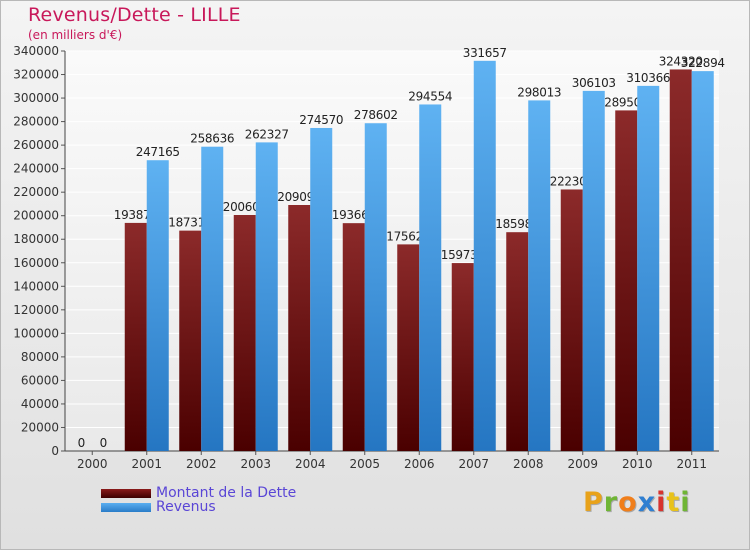 The image size is (750, 550). What do you see at coordinates (126, 493) in the screenshot?
I see `legend-swatch-dette` at bounding box center [126, 493].